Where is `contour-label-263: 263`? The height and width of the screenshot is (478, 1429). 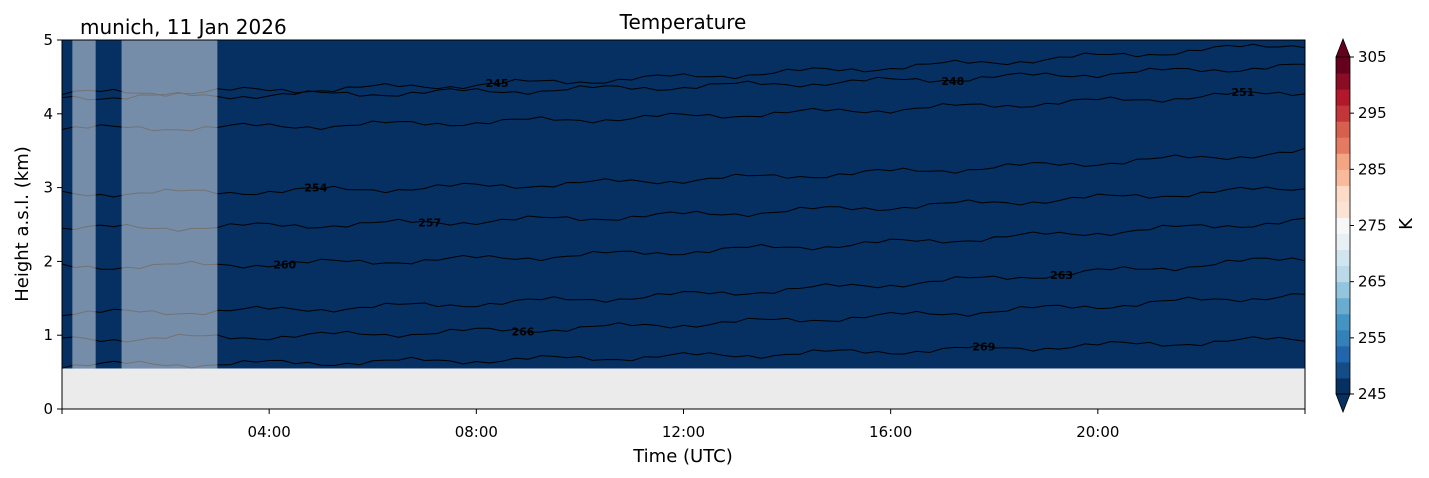 contour-label-263: 263 is located at coordinates (1061, 275).